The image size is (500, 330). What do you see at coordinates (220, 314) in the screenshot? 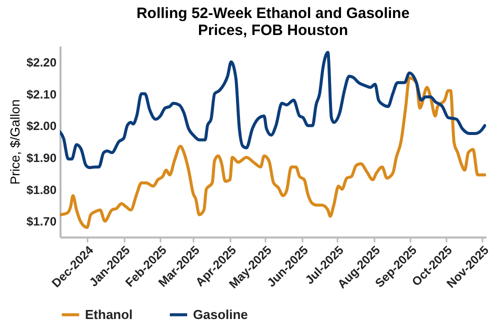
I see `legend-label: Gasoline` at bounding box center [220, 314].